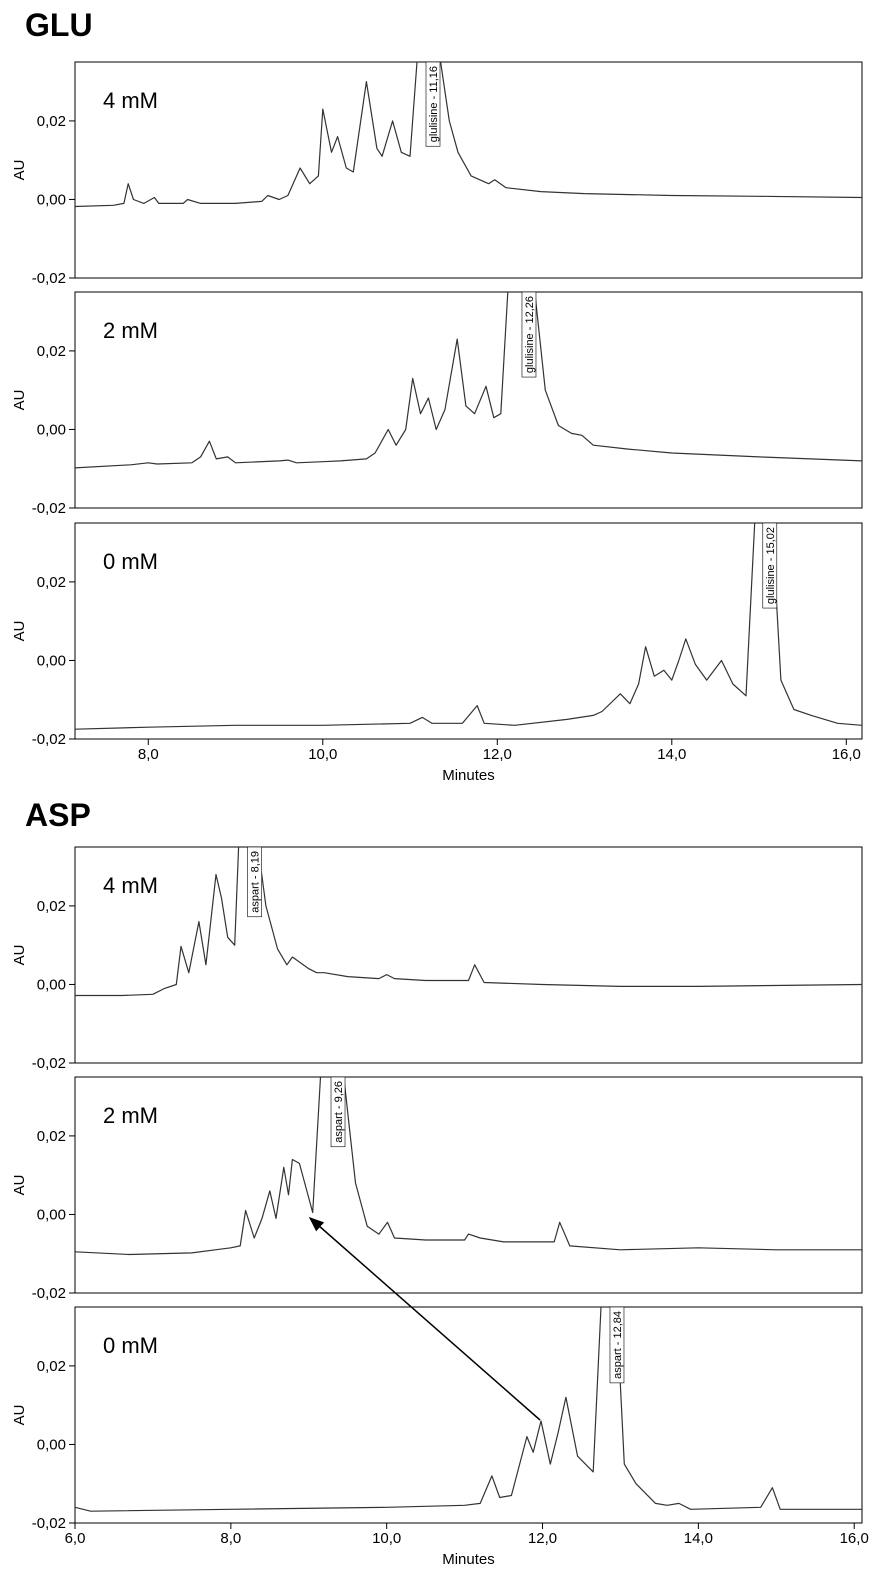  I want to click on peak-label: glulisine - 12,26, so click(529, 334).